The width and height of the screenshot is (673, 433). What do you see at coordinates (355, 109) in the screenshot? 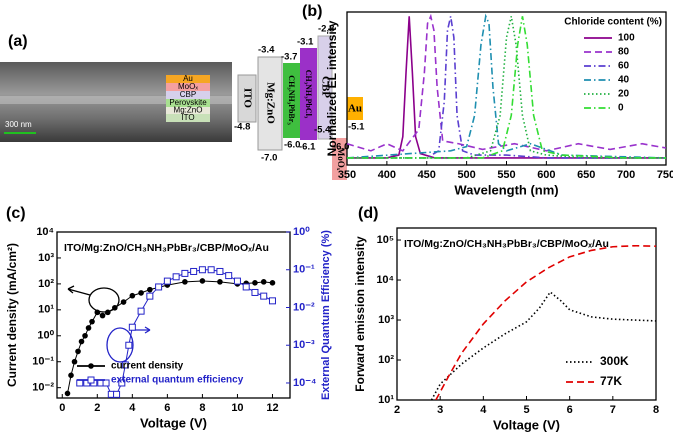
I see `band-label: Au` at bounding box center [355, 109].